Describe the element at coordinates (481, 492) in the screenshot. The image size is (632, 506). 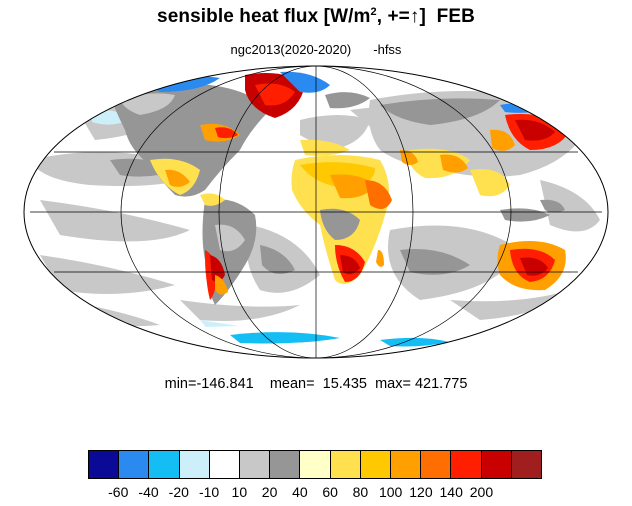
I see `colorbar-tick-label: 200` at that location.